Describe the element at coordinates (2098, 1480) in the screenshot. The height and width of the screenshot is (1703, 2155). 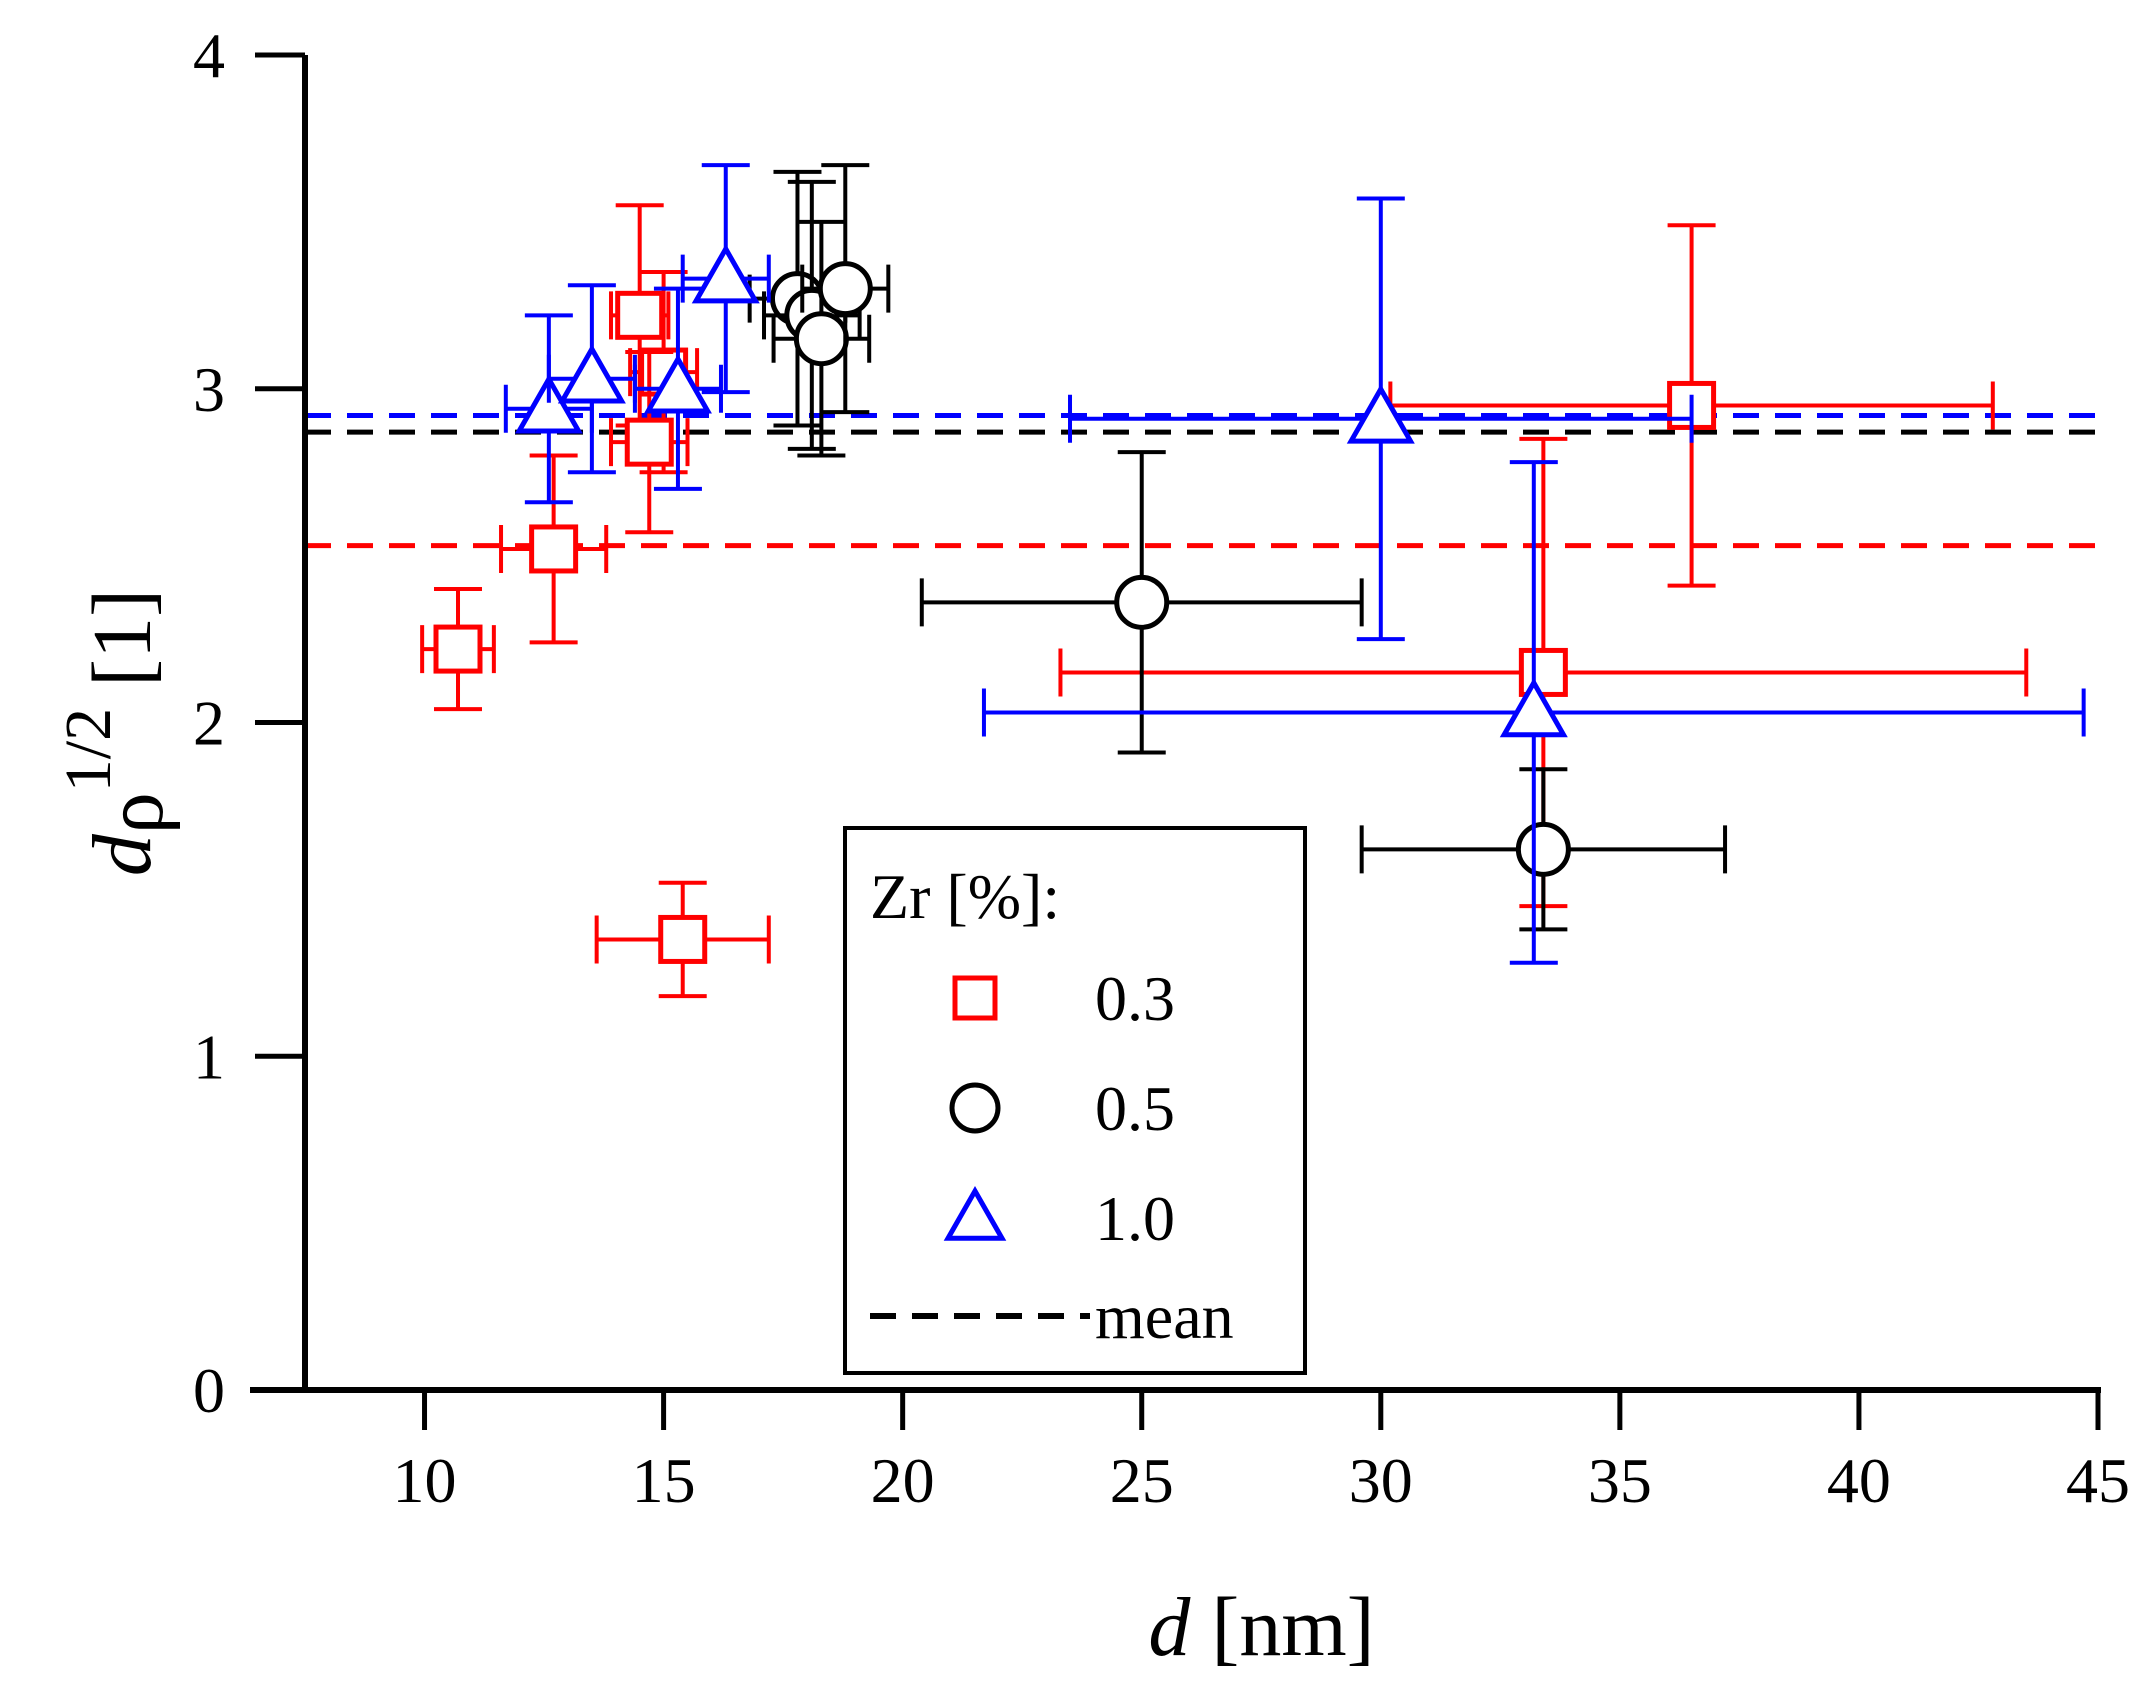
I see `x-tick-label: 45` at that location.